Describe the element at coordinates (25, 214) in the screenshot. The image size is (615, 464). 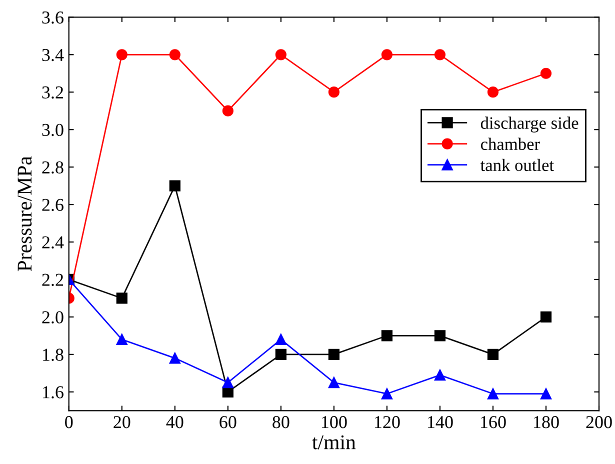
I see `y-axis-title: Pressure/MPa` at that location.